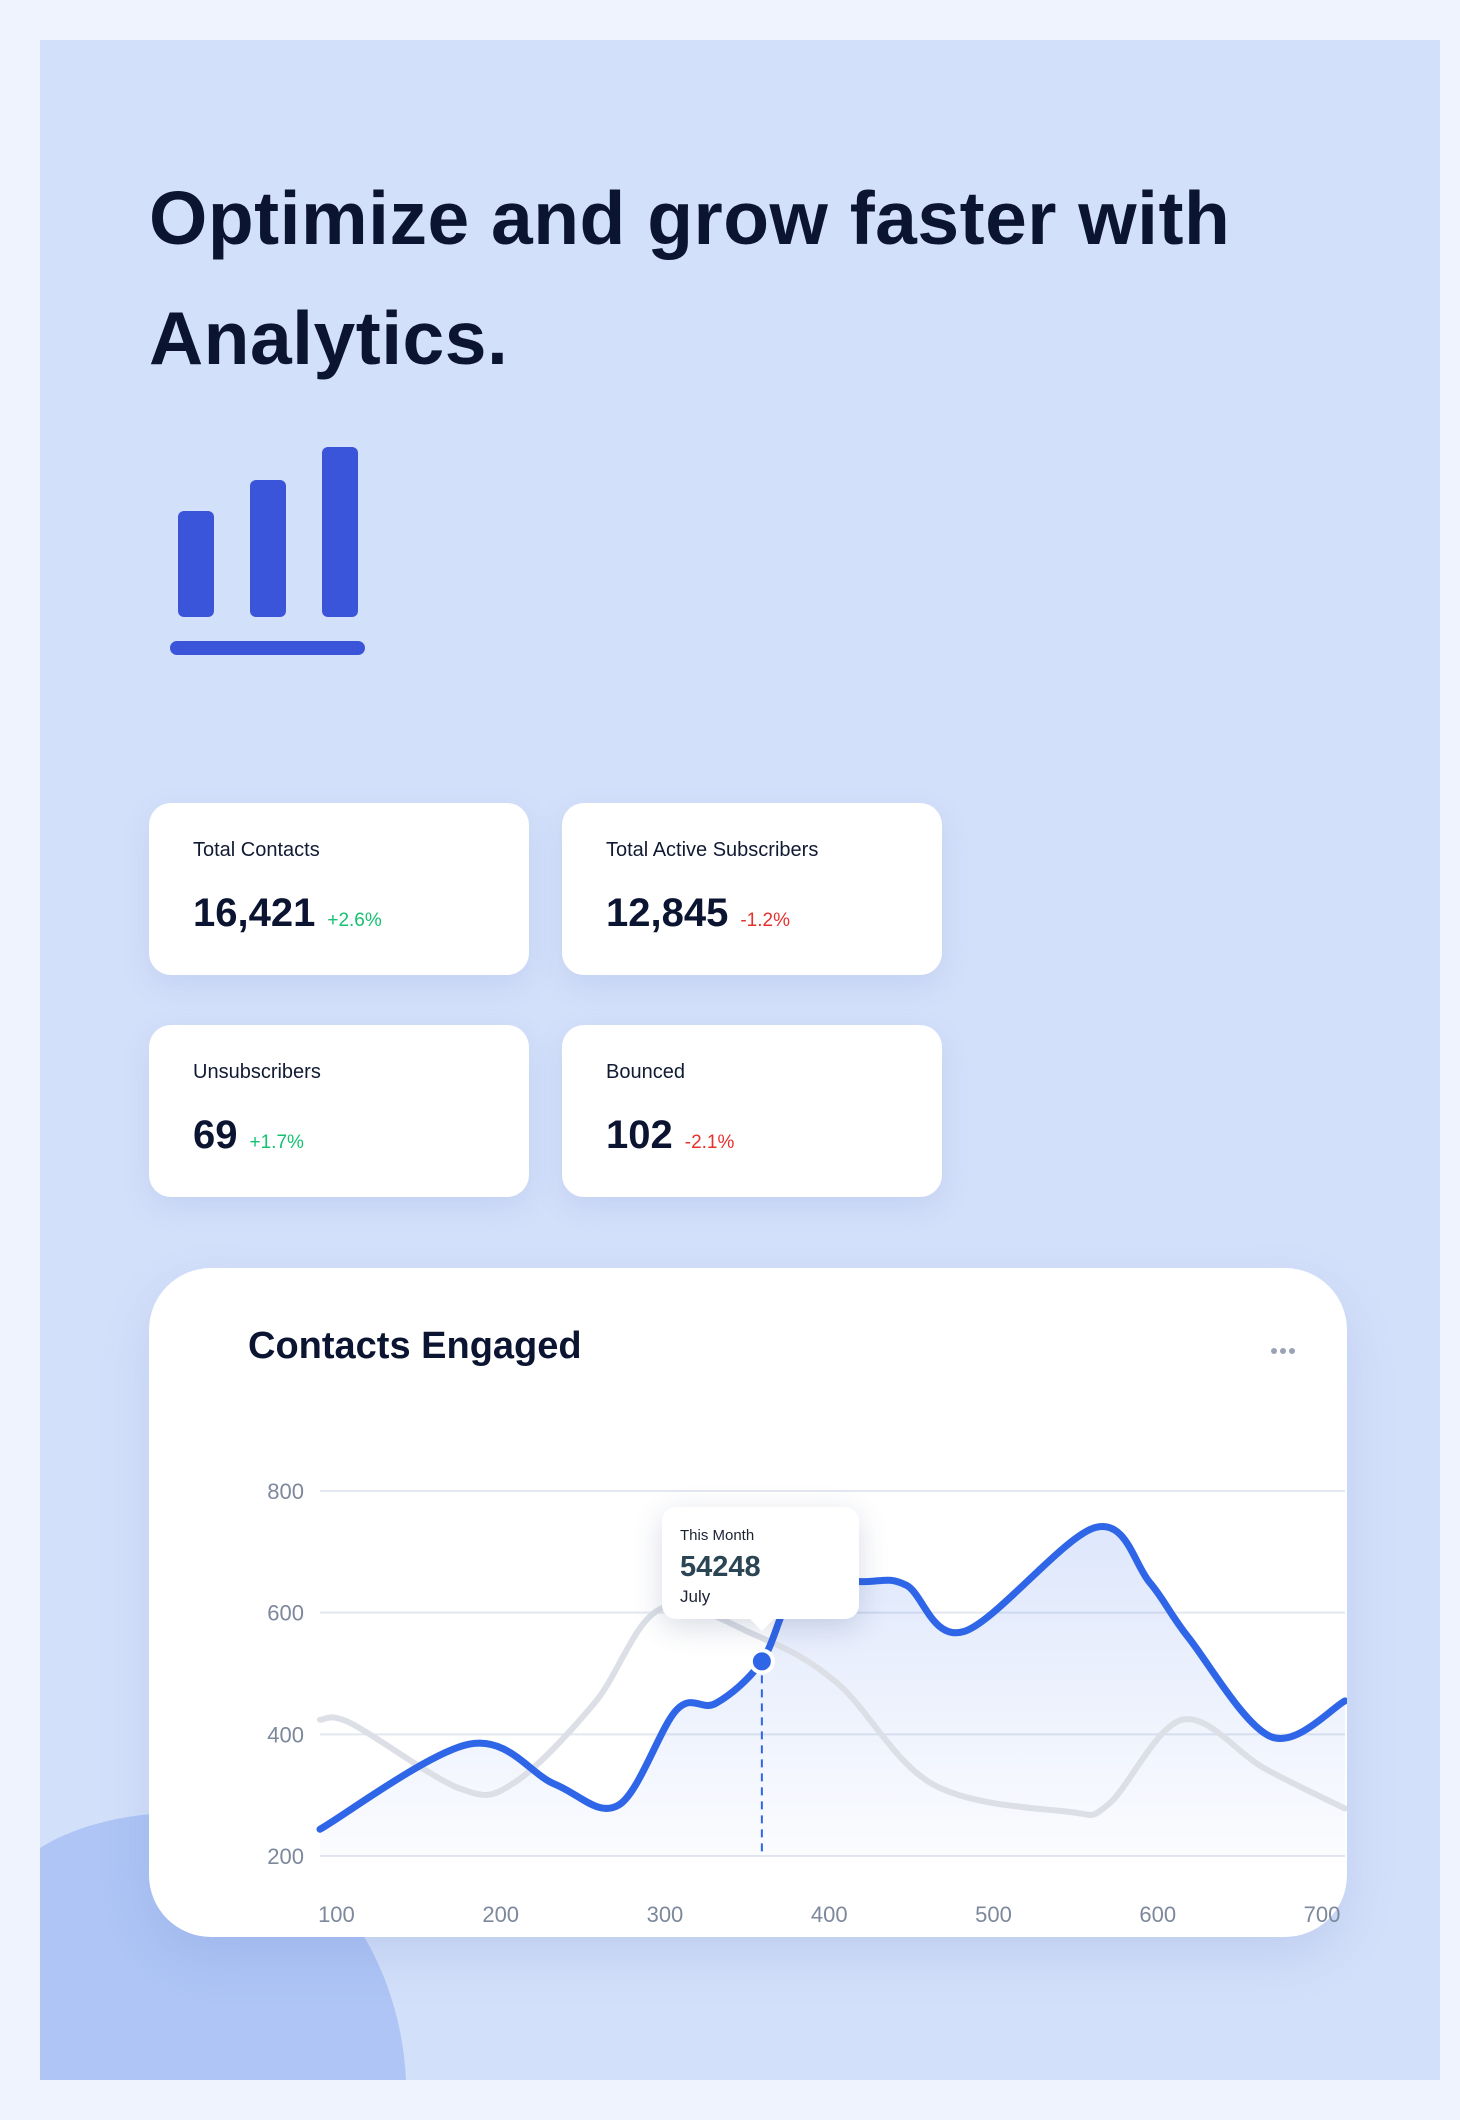 This screenshot has width=1460, height=2120. Describe the element at coordinates (639, 1135) in the screenshot. I see `stat-value: 102` at that location.